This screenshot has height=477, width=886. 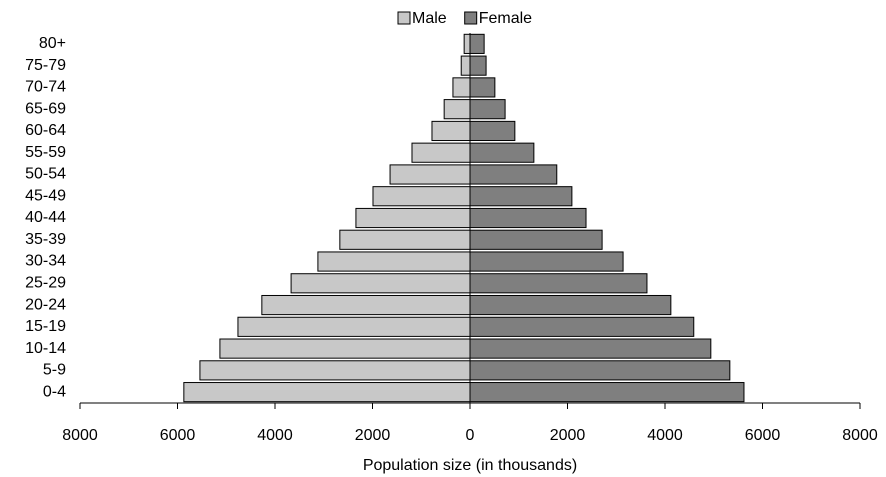 What do you see at coordinates (470, 435) in the screenshot?
I see `x-tick-label: 0` at bounding box center [470, 435].